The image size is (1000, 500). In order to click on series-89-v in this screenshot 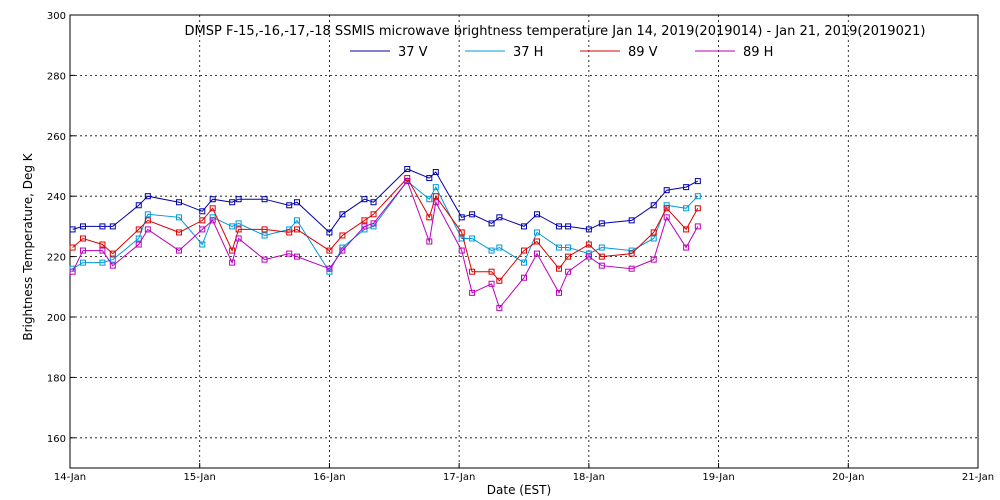, I will do `click(385, 229)`.